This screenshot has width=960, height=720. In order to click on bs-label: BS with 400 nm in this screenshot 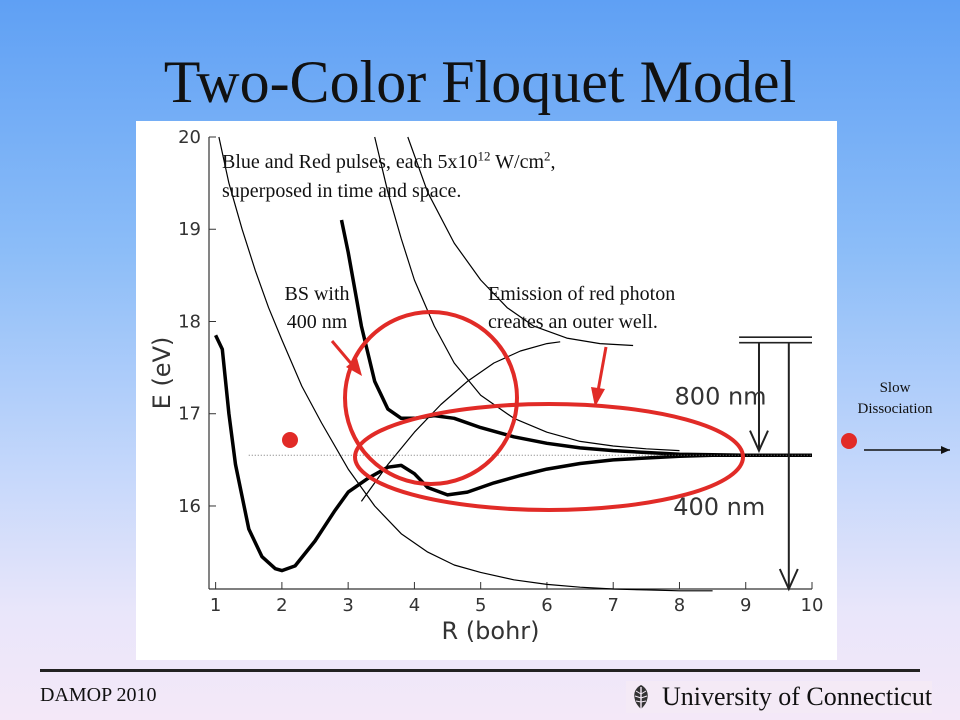, I will do `click(317, 308)`.